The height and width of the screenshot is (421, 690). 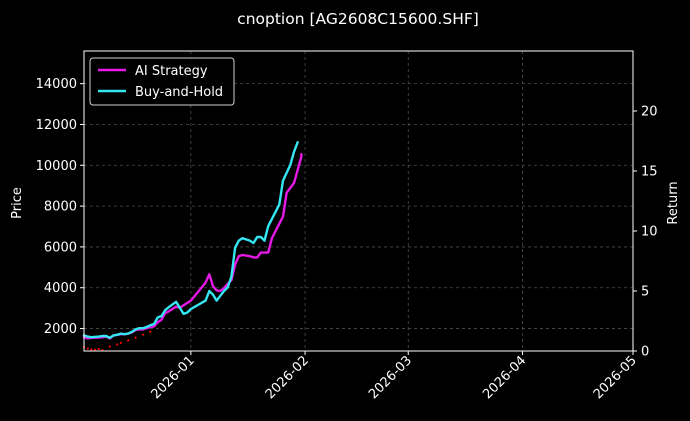 I want to click on y-tick-label: 8000, so click(x=60, y=207).